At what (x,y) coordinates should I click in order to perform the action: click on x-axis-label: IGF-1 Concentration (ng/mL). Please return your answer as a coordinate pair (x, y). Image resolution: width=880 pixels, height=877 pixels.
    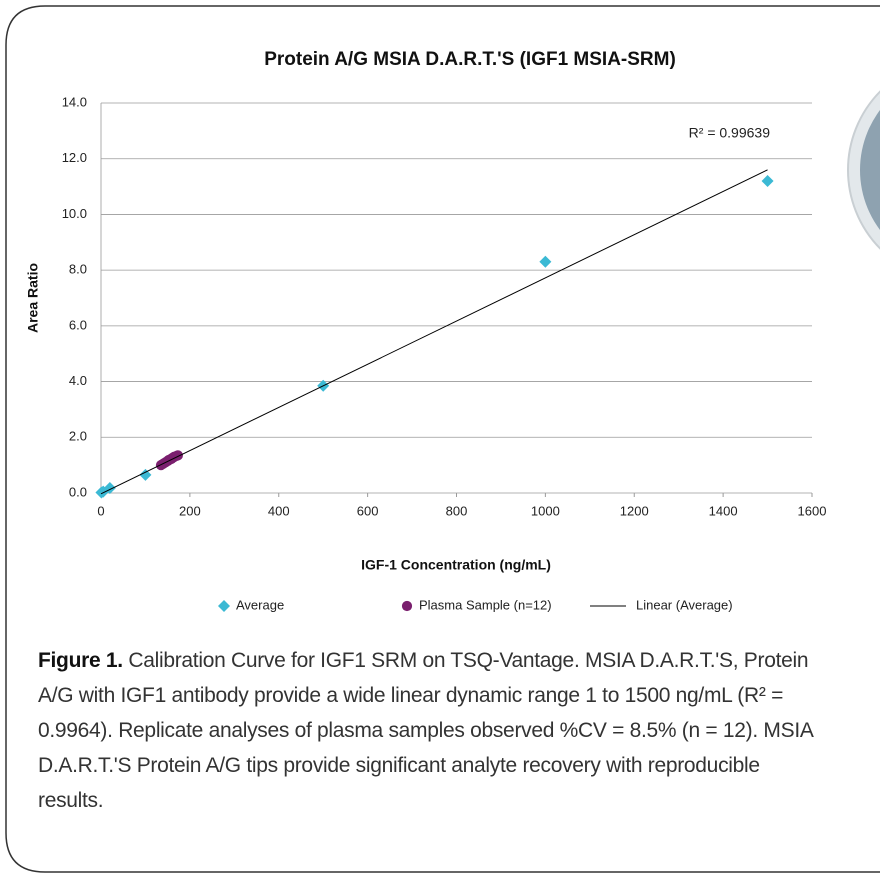
    Looking at the image, I should click on (456, 565).